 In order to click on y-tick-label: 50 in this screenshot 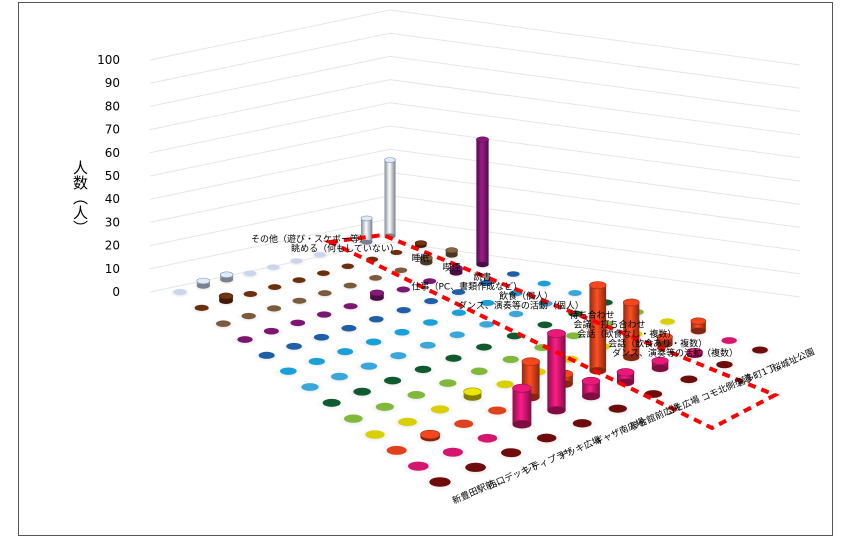, I will do `click(112, 176)`.